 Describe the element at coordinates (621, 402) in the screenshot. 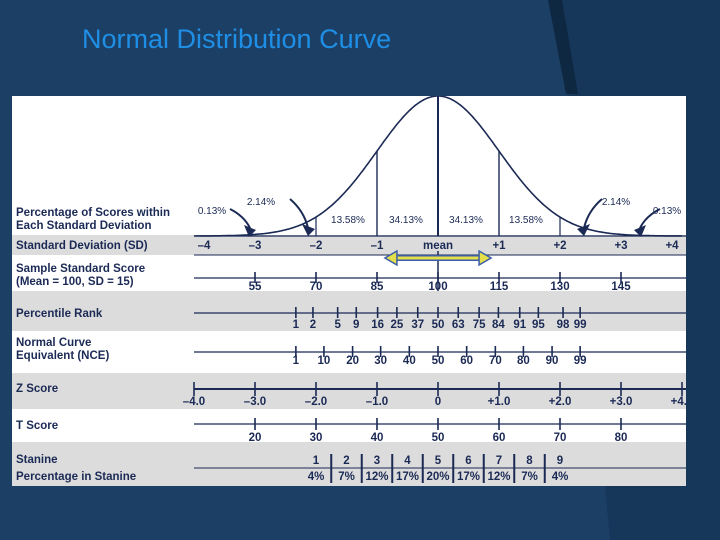

I see `tick-label: +3.0` at that location.